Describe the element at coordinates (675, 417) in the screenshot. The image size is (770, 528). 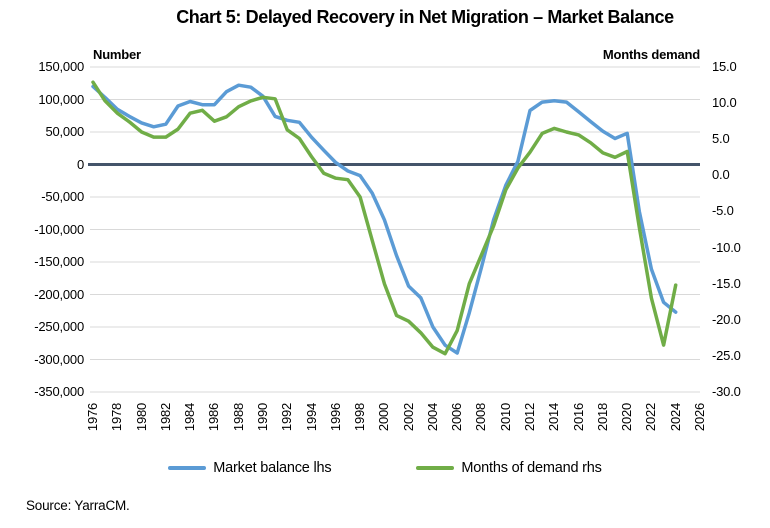
I see `x-tick-label: 2024` at that location.